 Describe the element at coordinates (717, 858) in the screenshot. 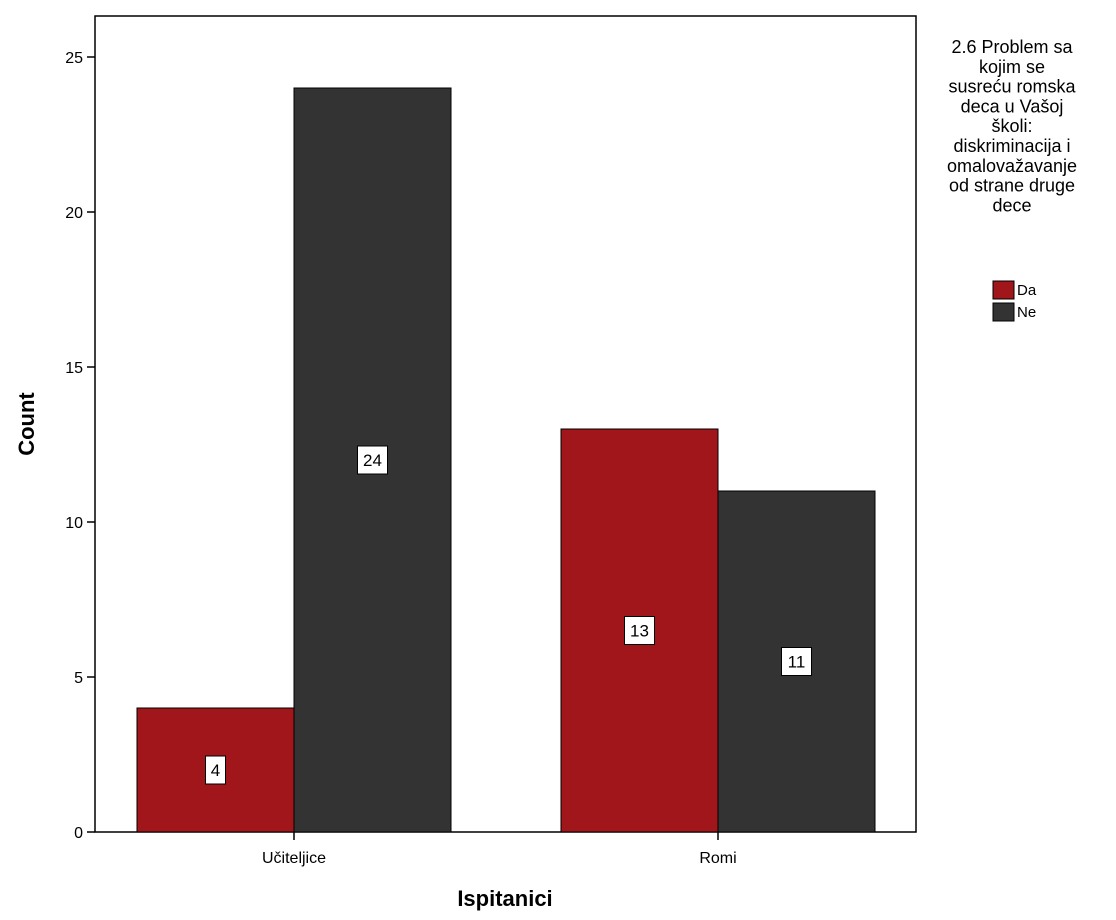

I see `x-category-label: Romi` at that location.